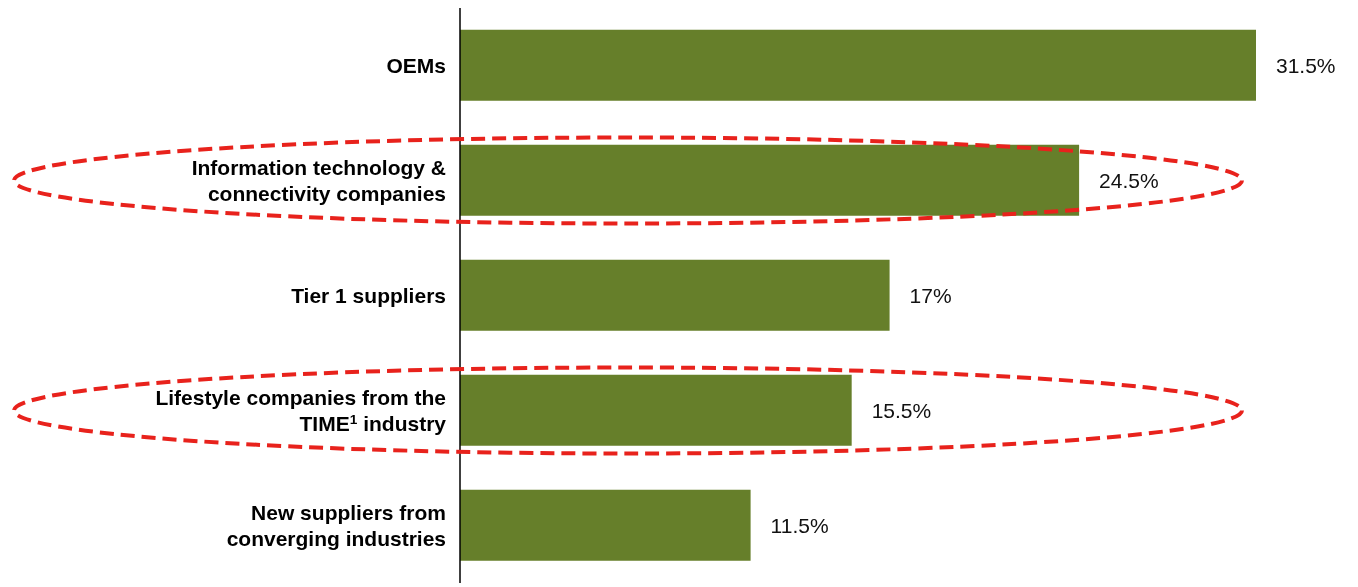  Describe the element at coordinates (318, 180) in the screenshot. I see `y-tick-label: Information technology & connectivity companies` at that location.